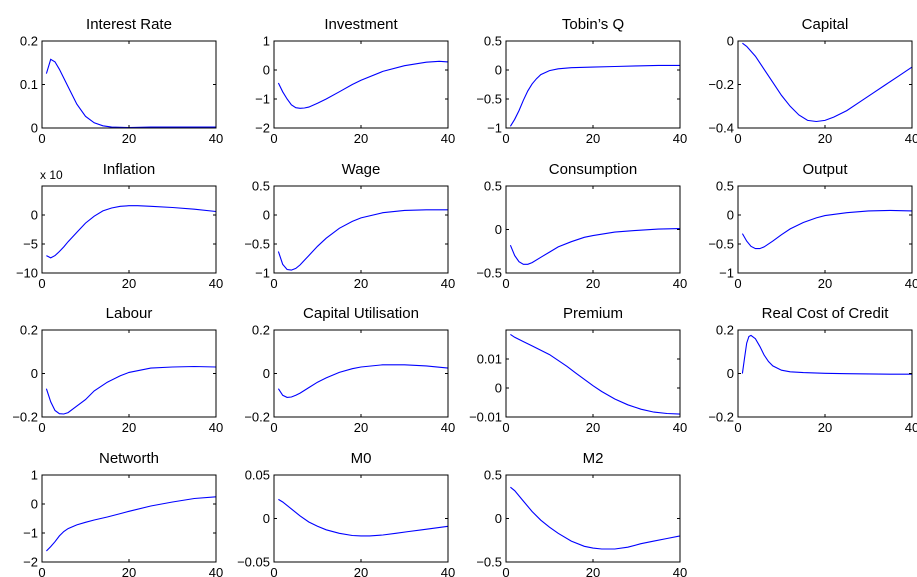 Image resolution: width=917 pixels, height=577 pixels. Describe the element at coordinates (266, 70) in the screenshot. I see `investment-ytick-label: 0` at that location.